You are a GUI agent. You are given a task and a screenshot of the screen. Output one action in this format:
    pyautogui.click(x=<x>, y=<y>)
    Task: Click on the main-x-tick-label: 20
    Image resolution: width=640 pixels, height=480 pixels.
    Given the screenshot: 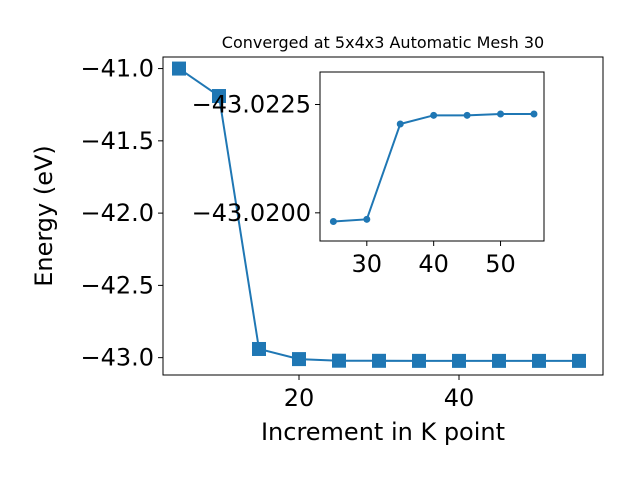 What is the action you would take?
    pyautogui.click(x=299, y=398)
    